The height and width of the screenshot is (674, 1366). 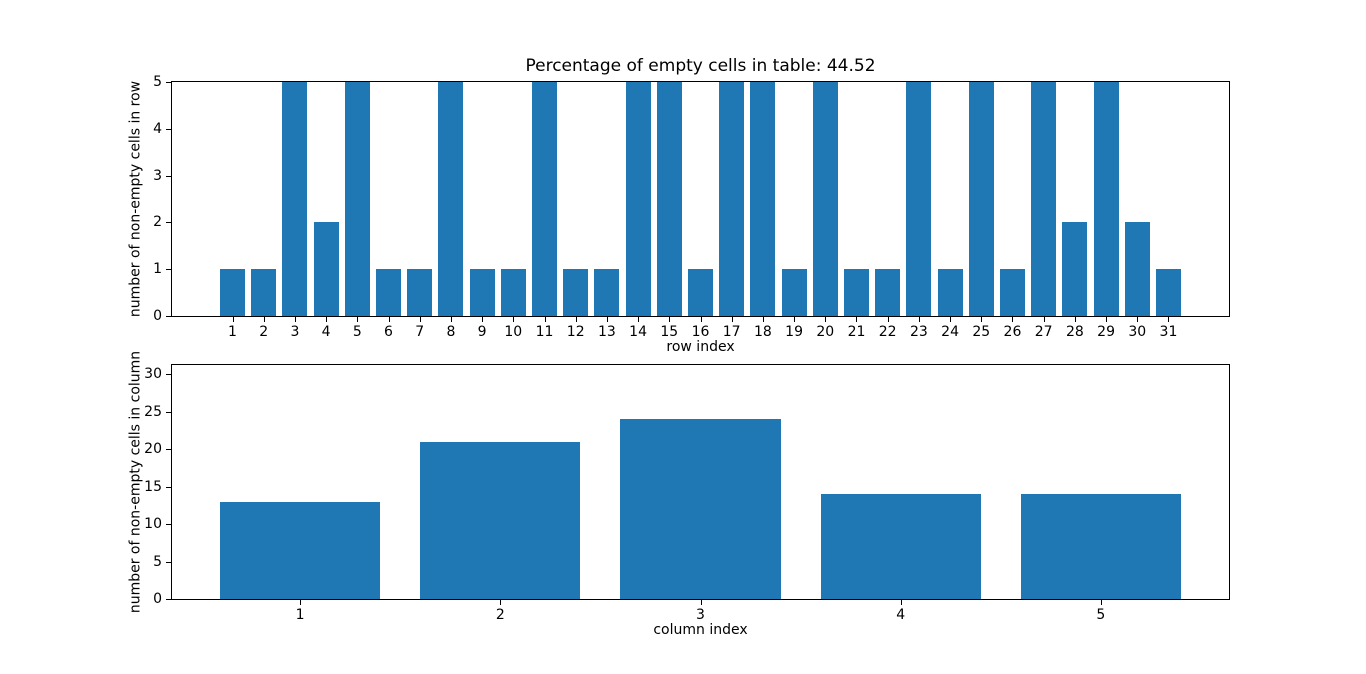 What do you see at coordinates (157, 316) in the screenshot?
I see `y-tick-label: 0` at bounding box center [157, 316].